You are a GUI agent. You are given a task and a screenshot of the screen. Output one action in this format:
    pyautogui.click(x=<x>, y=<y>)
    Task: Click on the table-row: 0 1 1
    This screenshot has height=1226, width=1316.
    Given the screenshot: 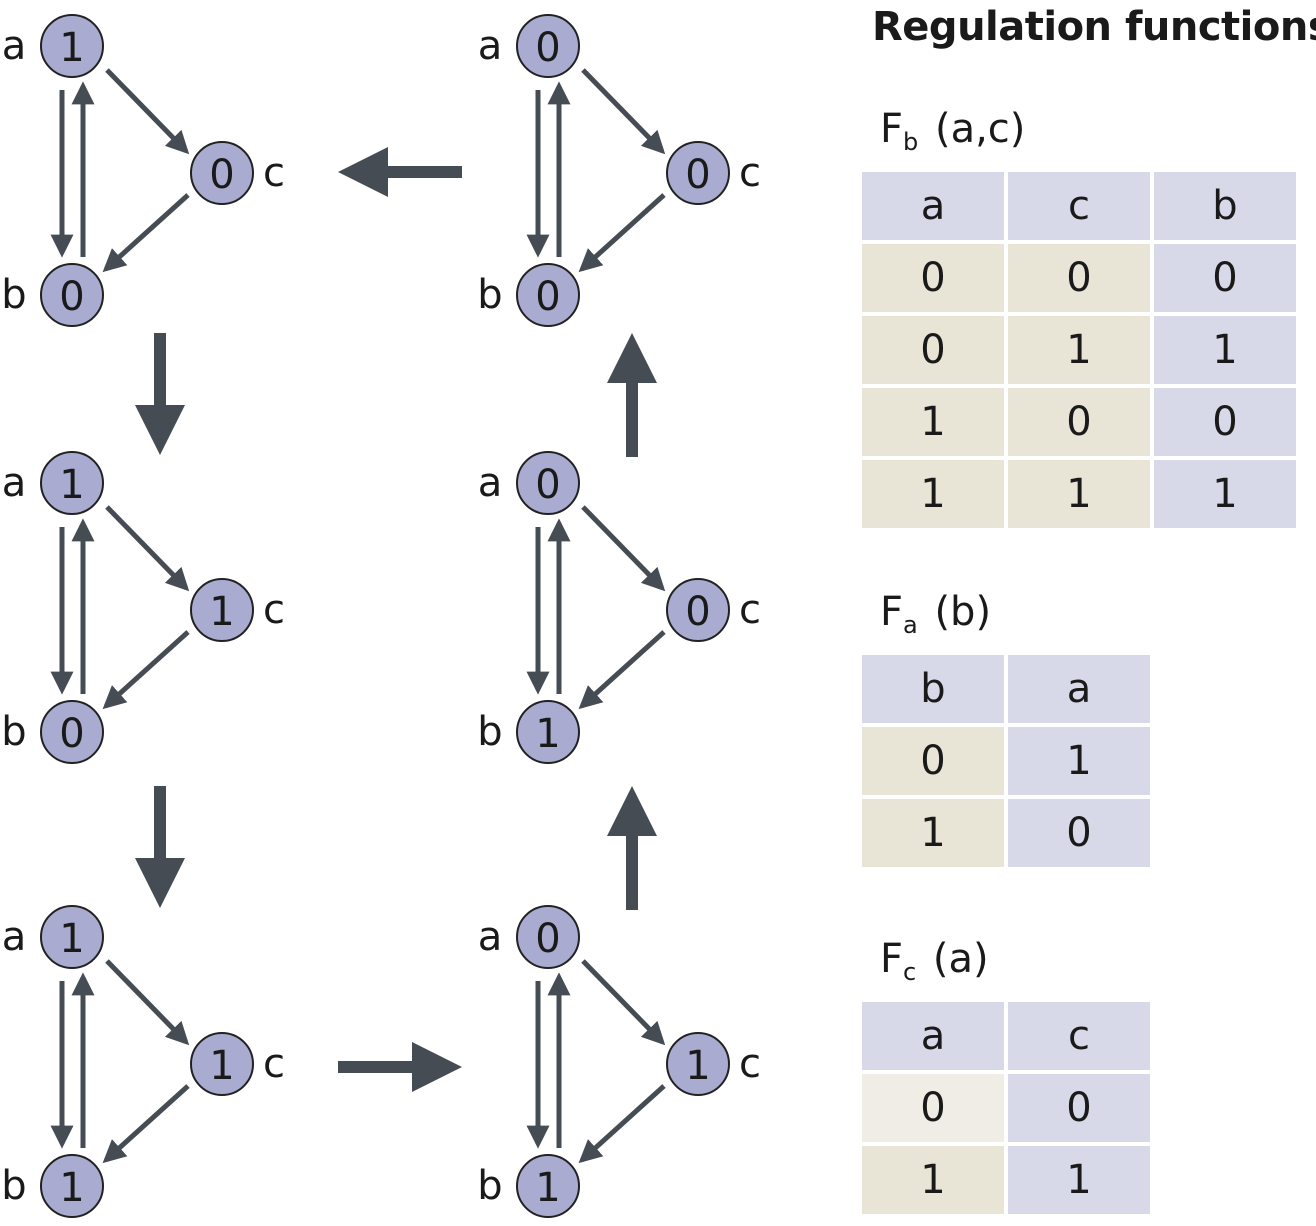 What is the action you would take?
    pyautogui.click(x=1079, y=350)
    